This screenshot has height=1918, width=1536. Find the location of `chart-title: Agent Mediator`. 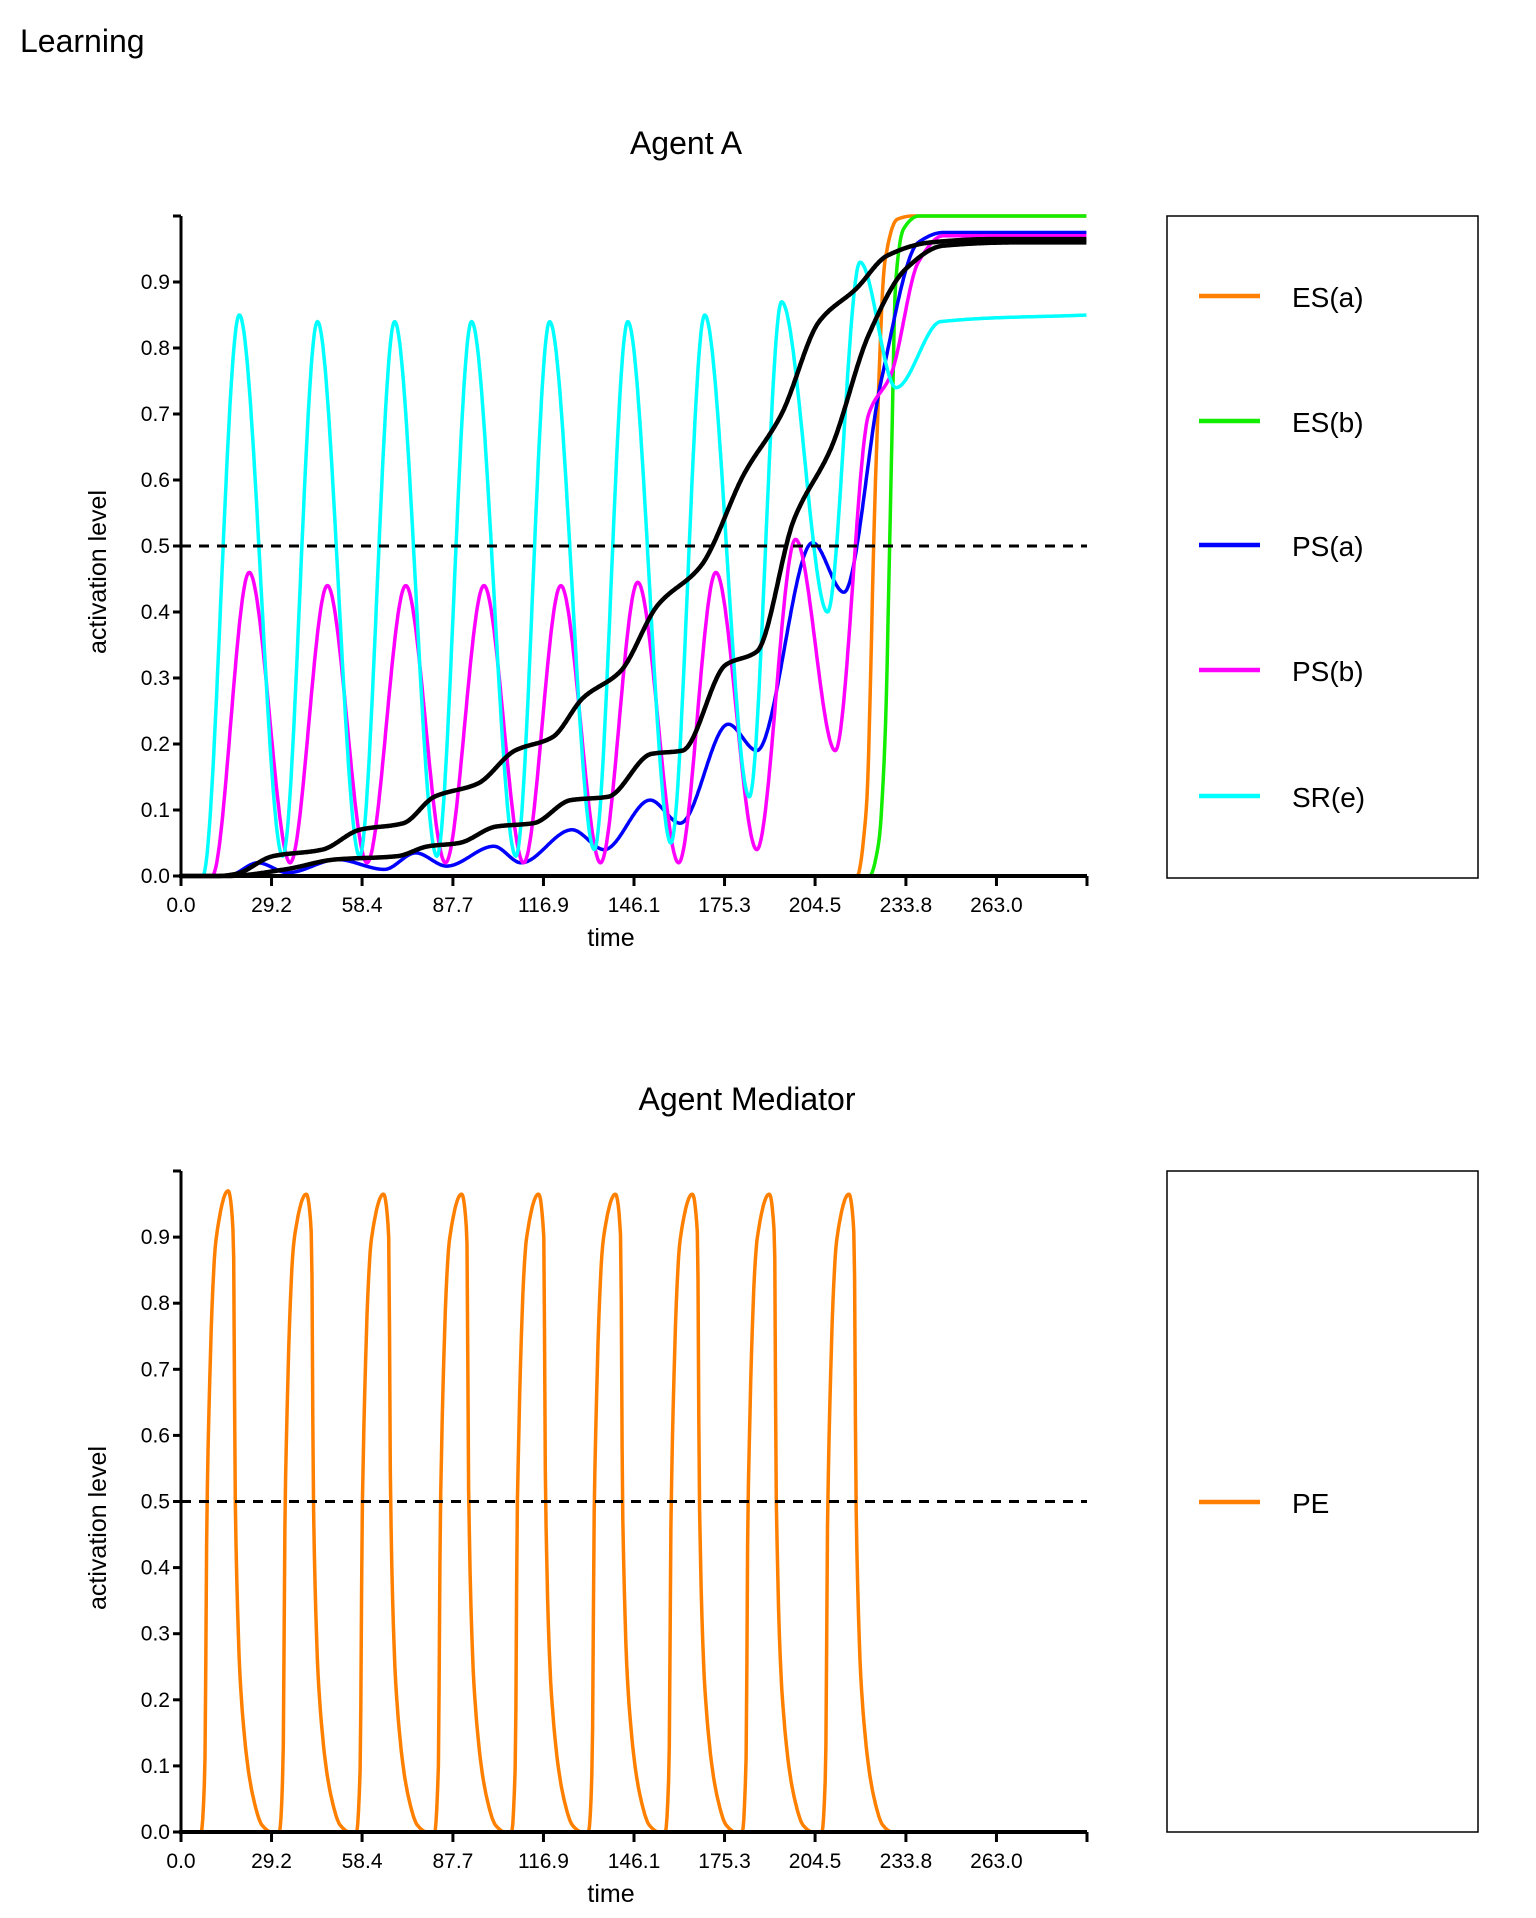

chart-title: Agent Mediator is located at coordinates (746, 1099).